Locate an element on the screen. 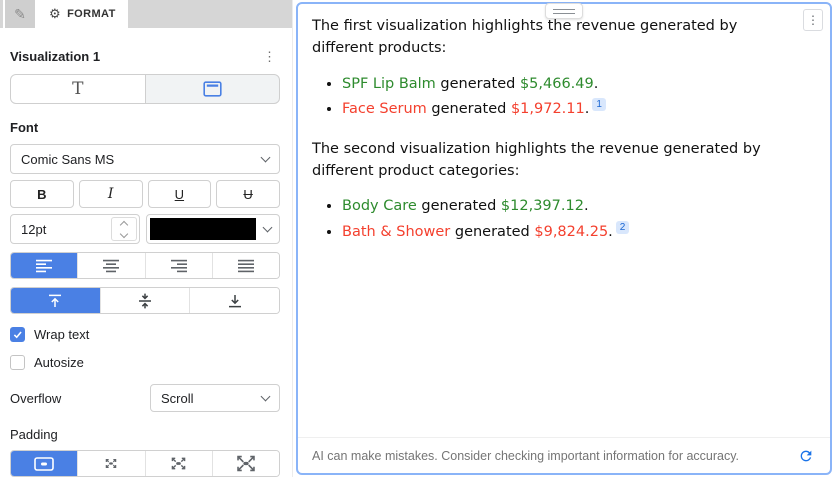  tab-format: ⚙ FORMAT is located at coordinates (82, 14).